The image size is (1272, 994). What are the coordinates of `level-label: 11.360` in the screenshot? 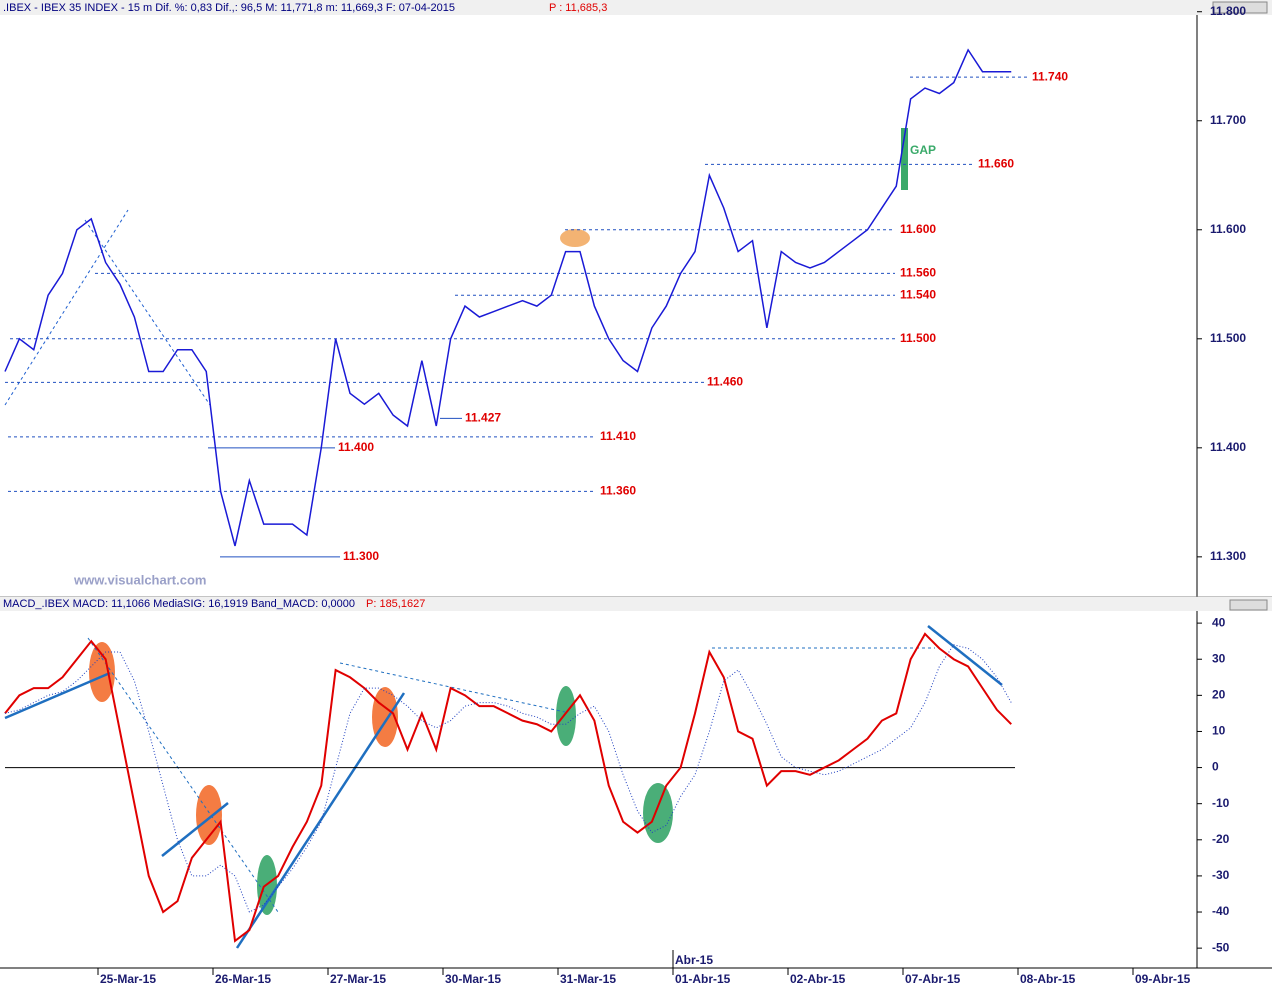 It's located at (618, 491).